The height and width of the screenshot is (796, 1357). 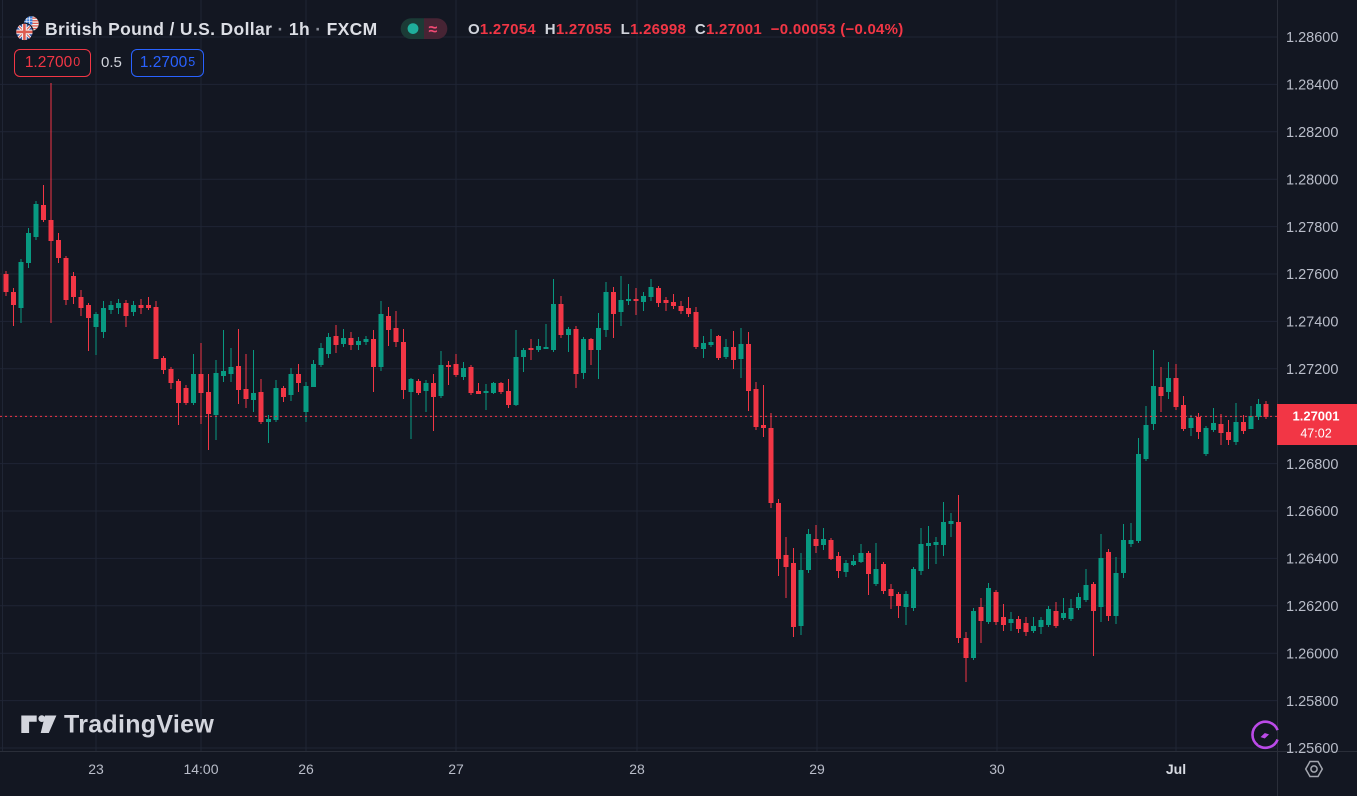 What do you see at coordinates (139, 725) in the screenshot?
I see `svg-text: TradingView` at bounding box center [139, 725].